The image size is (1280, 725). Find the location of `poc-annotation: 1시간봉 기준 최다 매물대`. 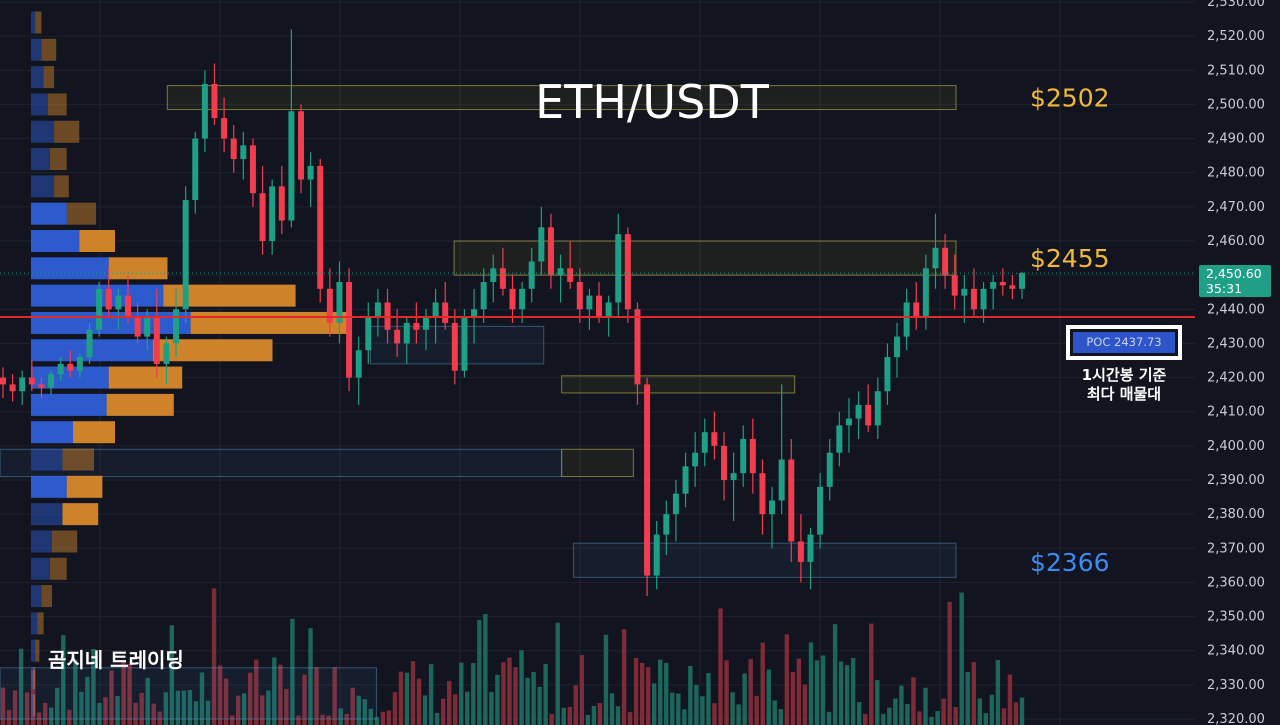

poc-annotation: 1시간봉 기준 최다 매물대 is located at coordinates (1124, 385).